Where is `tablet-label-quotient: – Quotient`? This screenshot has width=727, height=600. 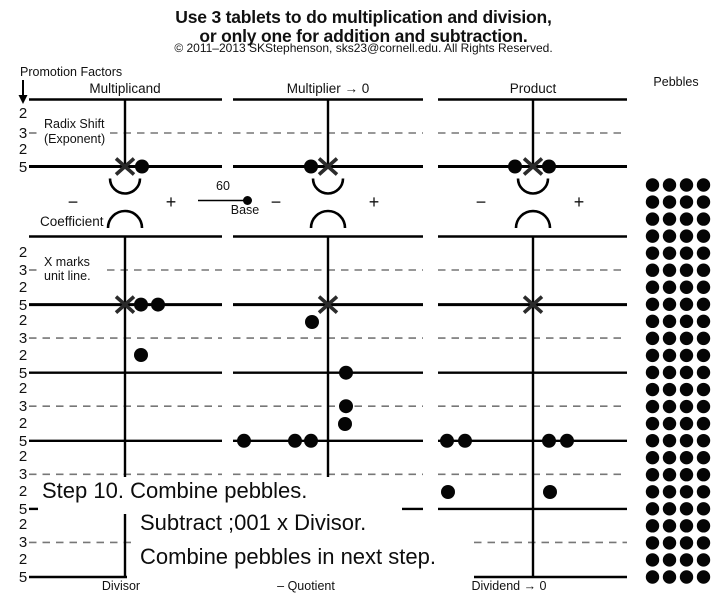 tablet-label-quotient: – Quotient is located at coordinates (306, 586).